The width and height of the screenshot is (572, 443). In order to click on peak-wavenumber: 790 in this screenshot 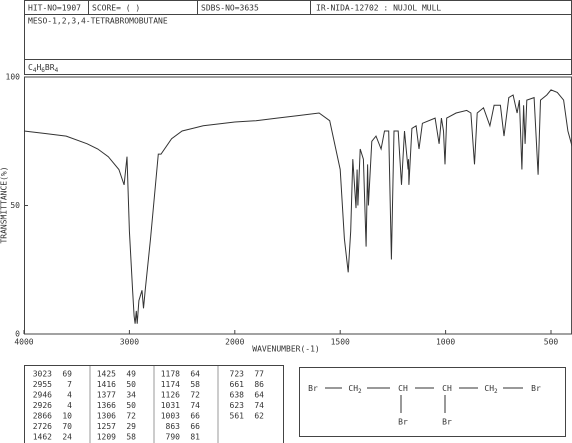, I will do `click(173, 437)`.